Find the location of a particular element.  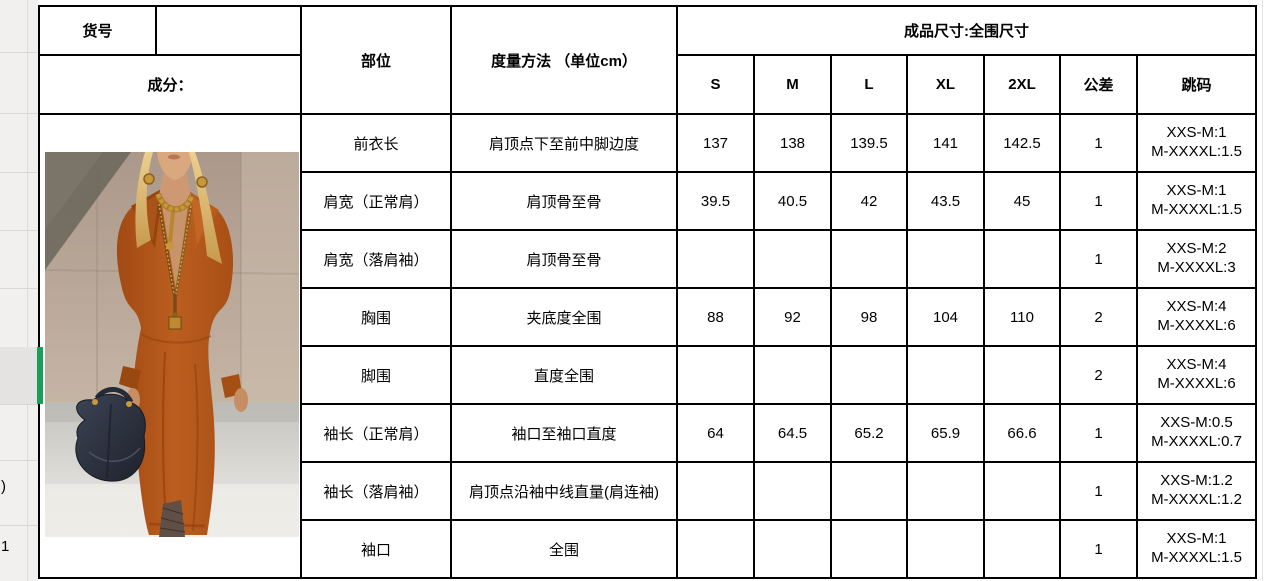

table-row: 脚围 直度全围 2 XXS-M:4 M-XXXXL:6 is located at coordinates (648, 375).